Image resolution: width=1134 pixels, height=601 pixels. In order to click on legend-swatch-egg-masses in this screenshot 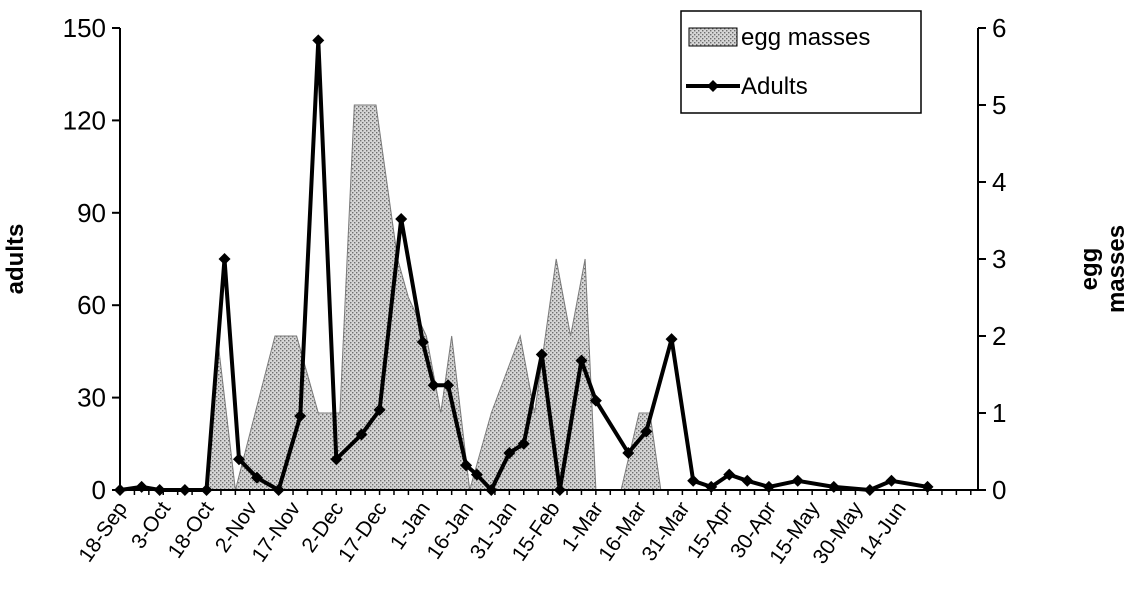, I will do `click(713, 37)`.